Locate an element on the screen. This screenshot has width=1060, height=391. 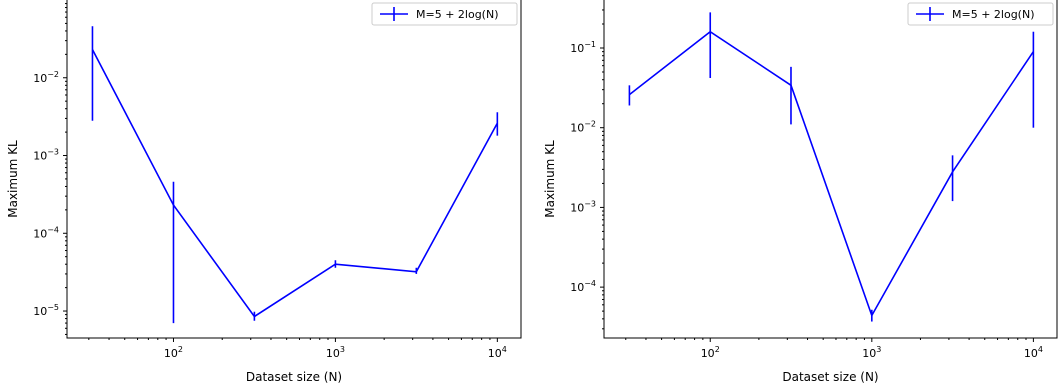
y-tick-exponent: −1 is located at coordinates (590, 44).